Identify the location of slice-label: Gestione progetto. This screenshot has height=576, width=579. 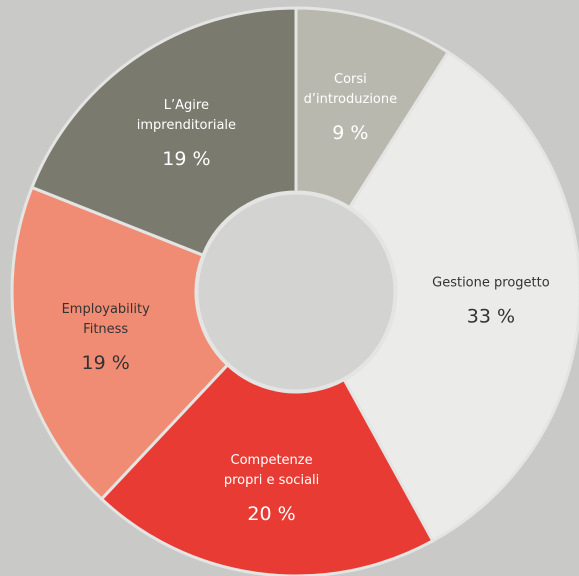
(491, 283).